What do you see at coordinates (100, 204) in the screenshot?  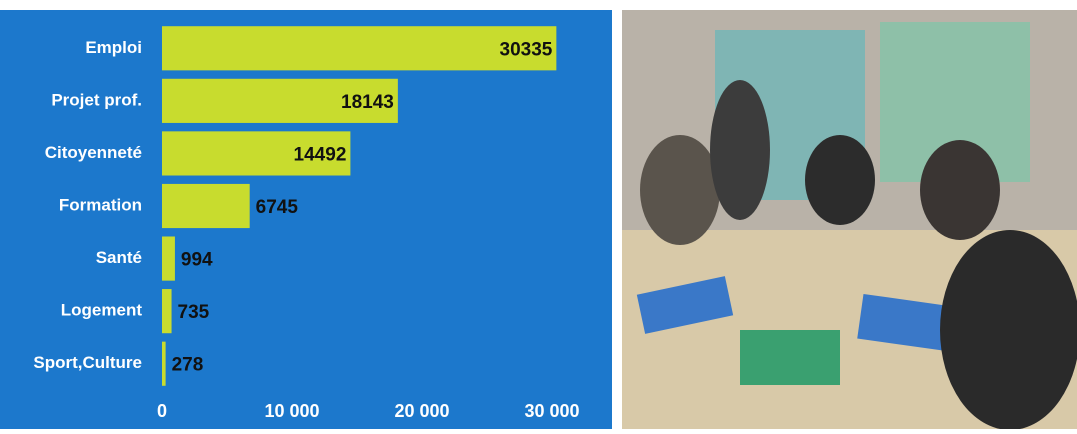 I see `y-tick-label: Formation` at bounding box center [100, 204].